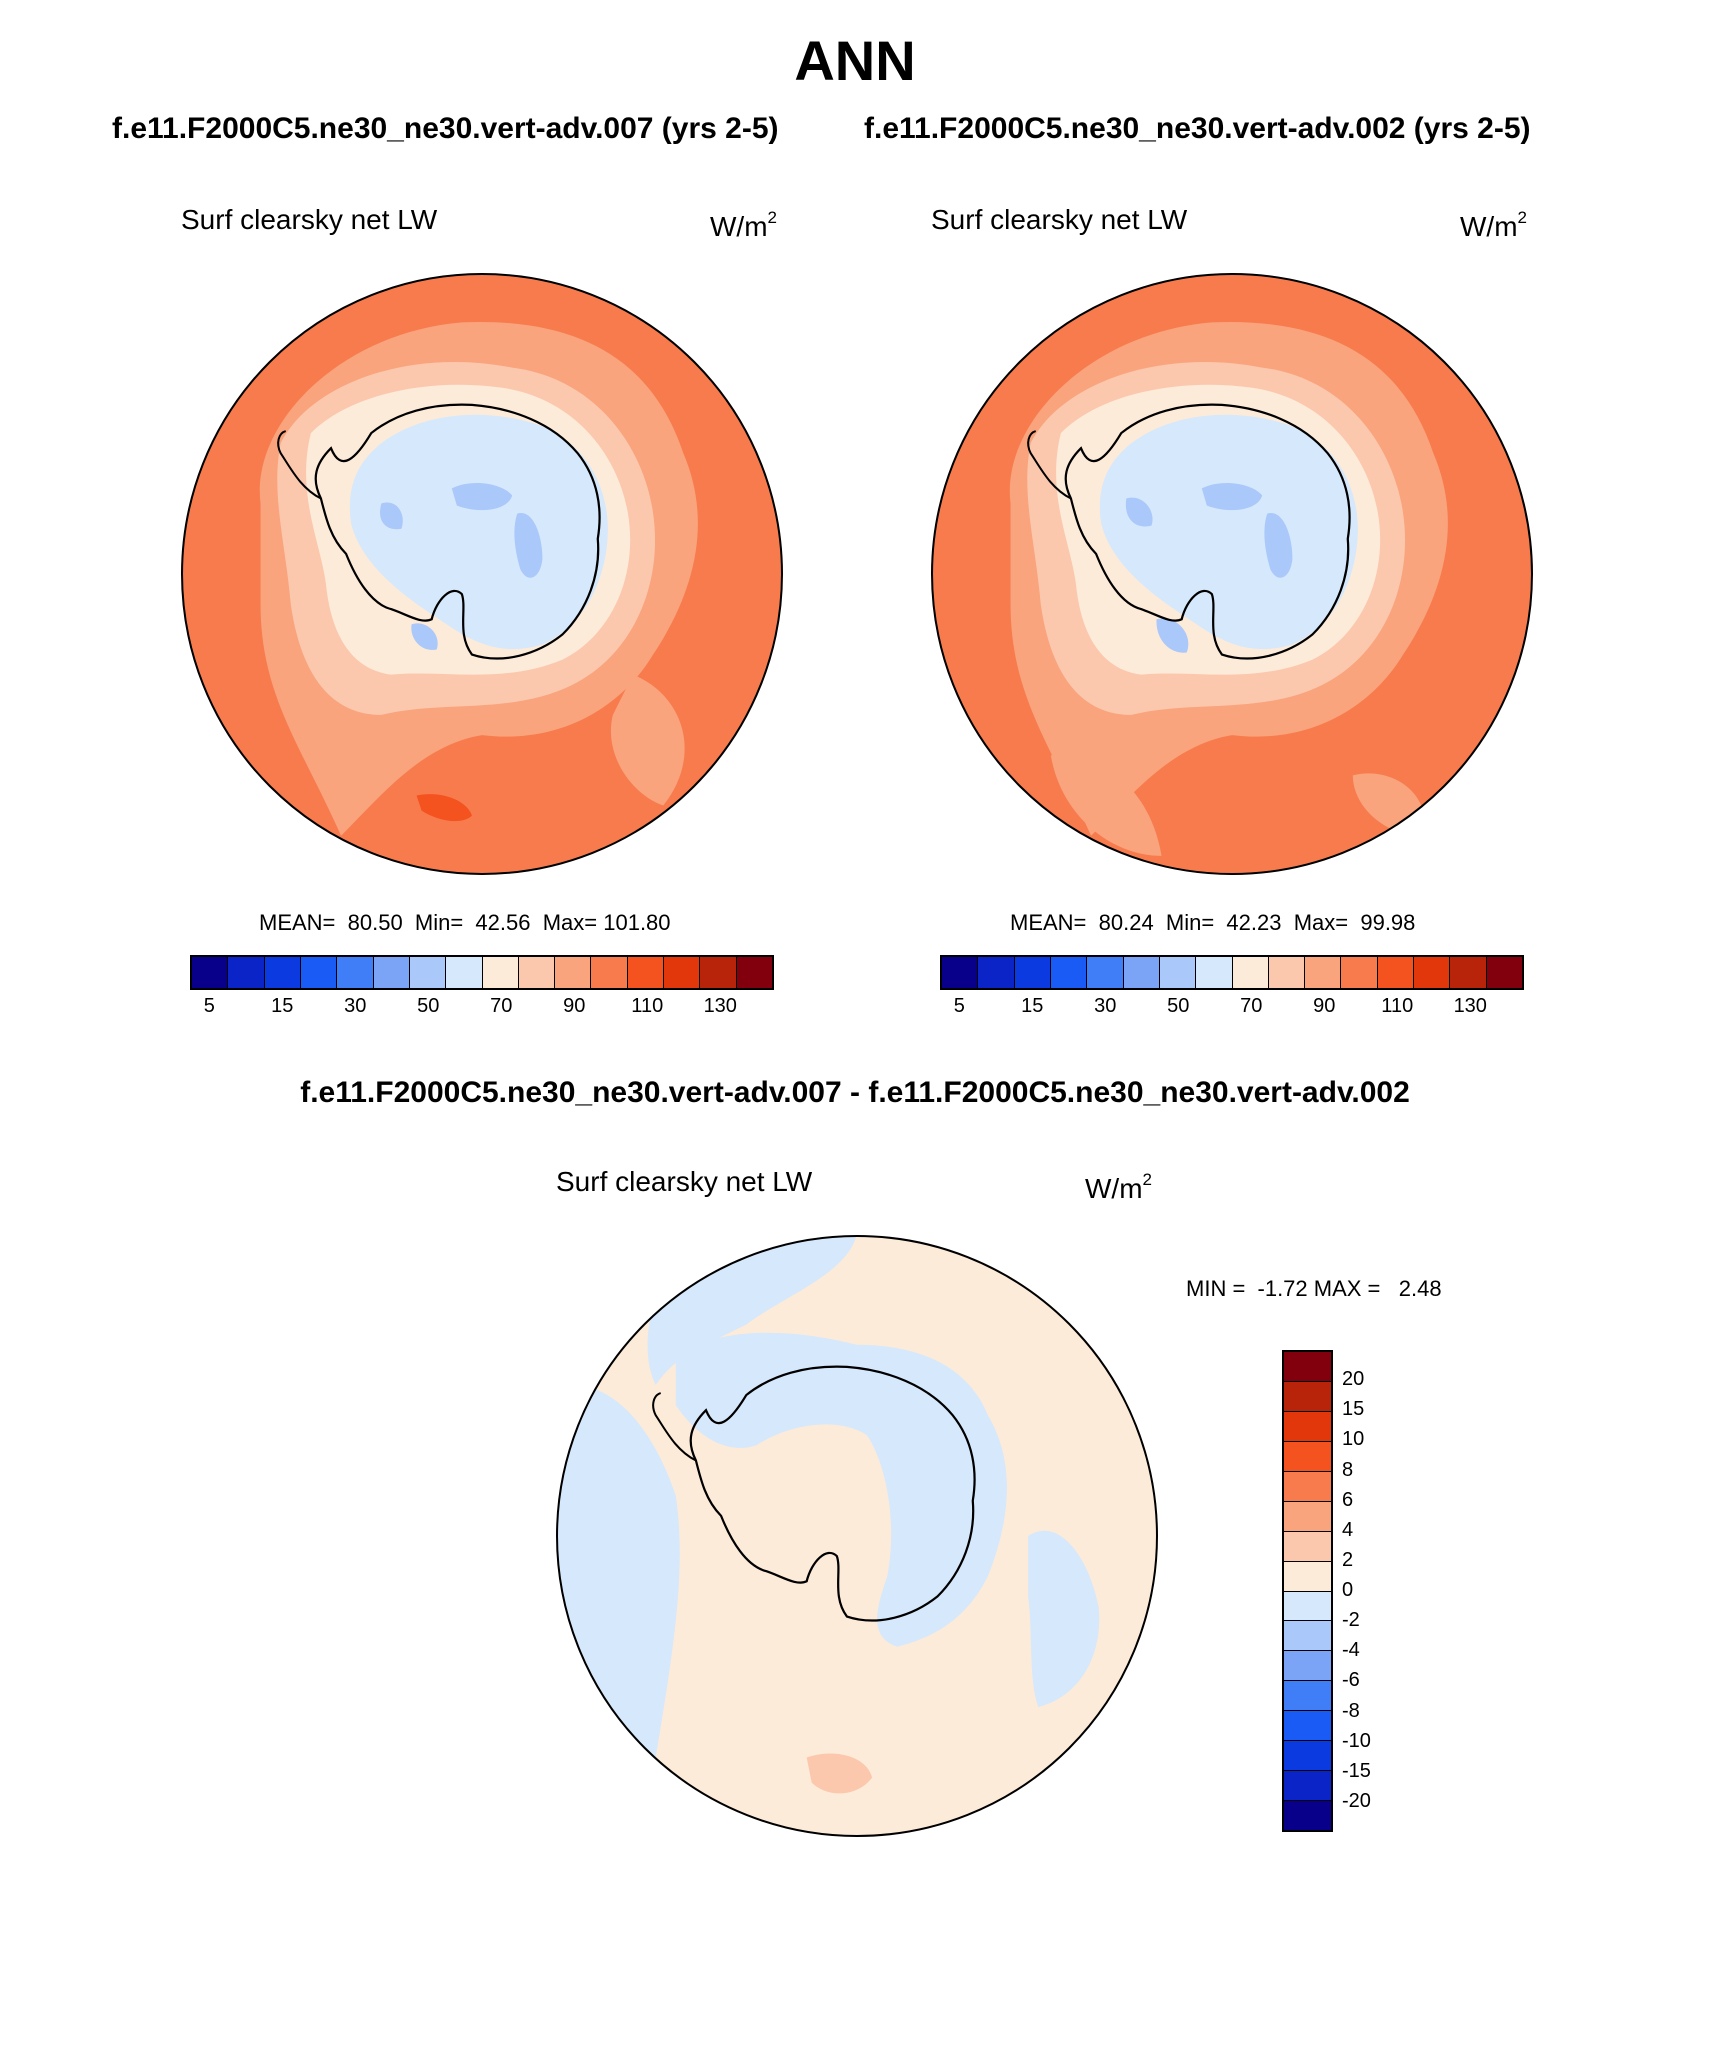 The height and width of the screenshot is (2061, 1710). I want to click on colorbar-tick-label: 2, so click(1348, 1559).